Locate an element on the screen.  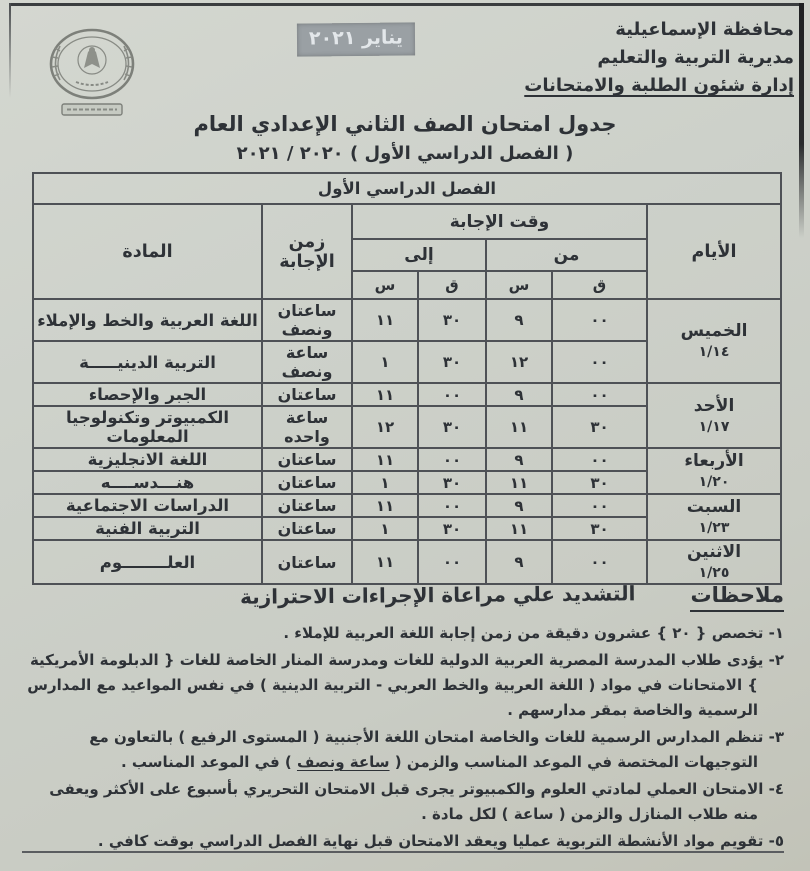
day-name: الخميس is located at coordinates (714, 331).